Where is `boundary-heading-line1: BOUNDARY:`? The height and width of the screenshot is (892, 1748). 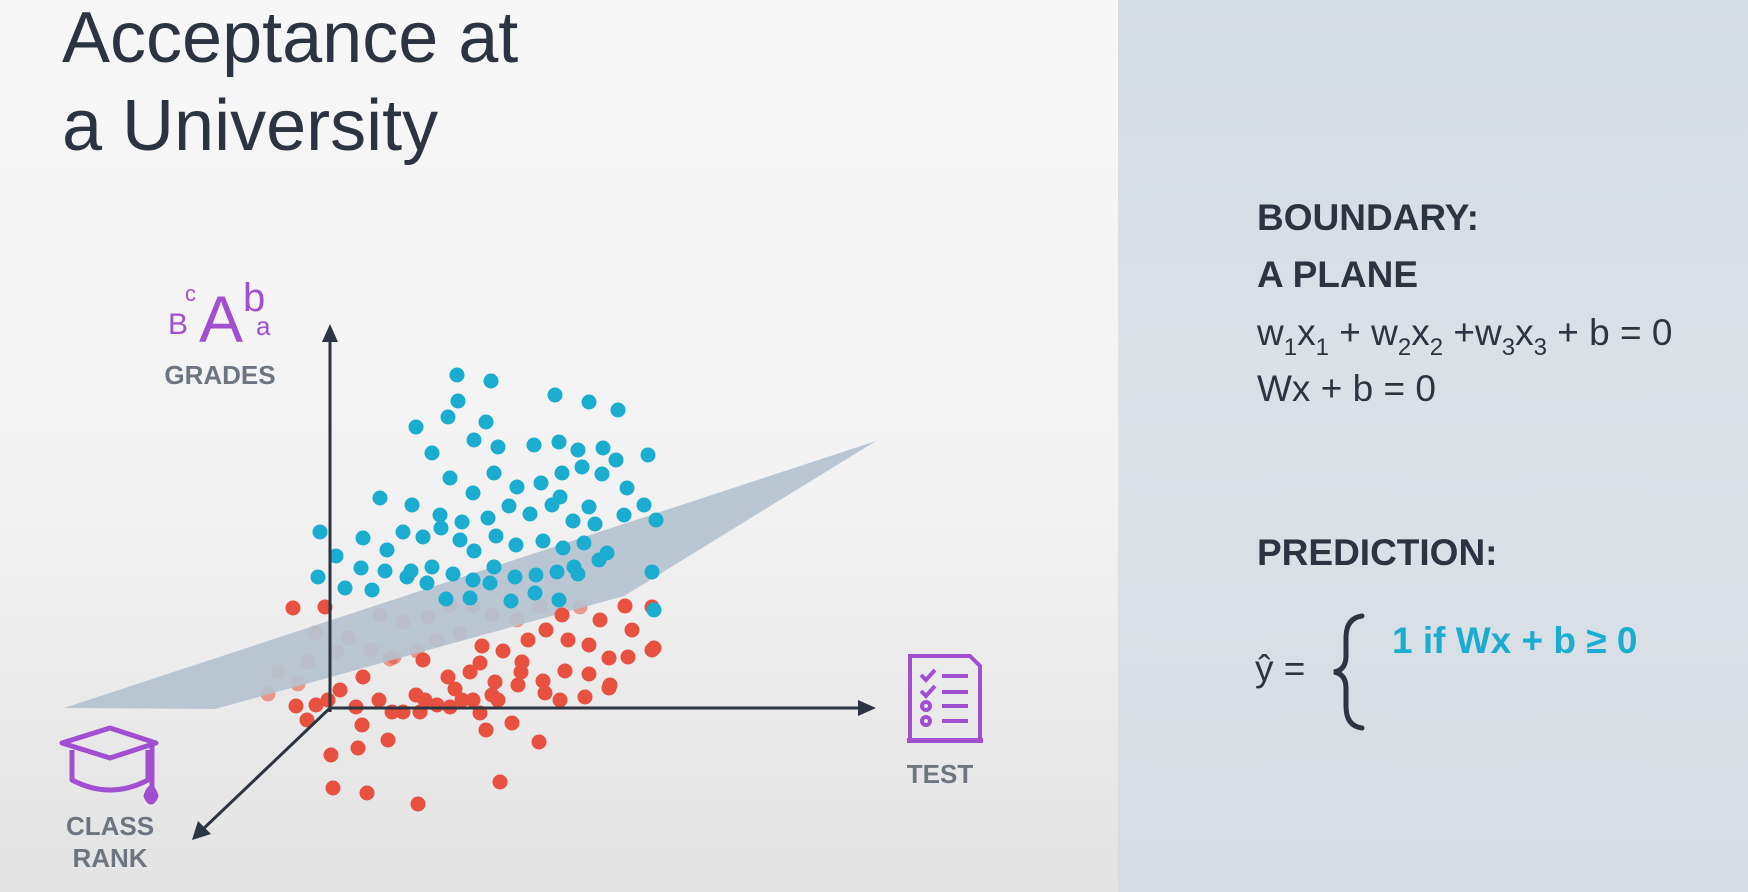
boundary-heading-line1: BOUNDARY: is located at coordinates (1368, 217).